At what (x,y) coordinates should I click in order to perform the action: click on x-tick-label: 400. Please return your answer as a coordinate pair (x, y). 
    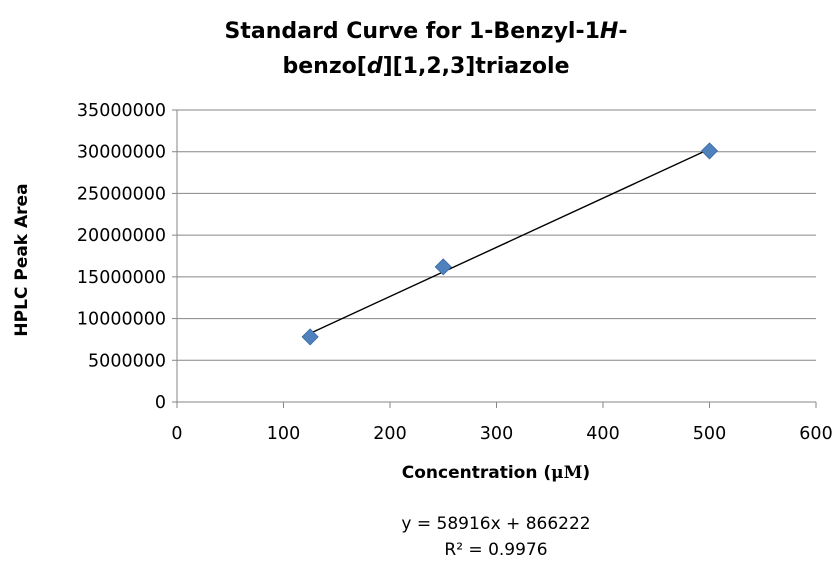
    Looking at the image, I should click on (602, 434).